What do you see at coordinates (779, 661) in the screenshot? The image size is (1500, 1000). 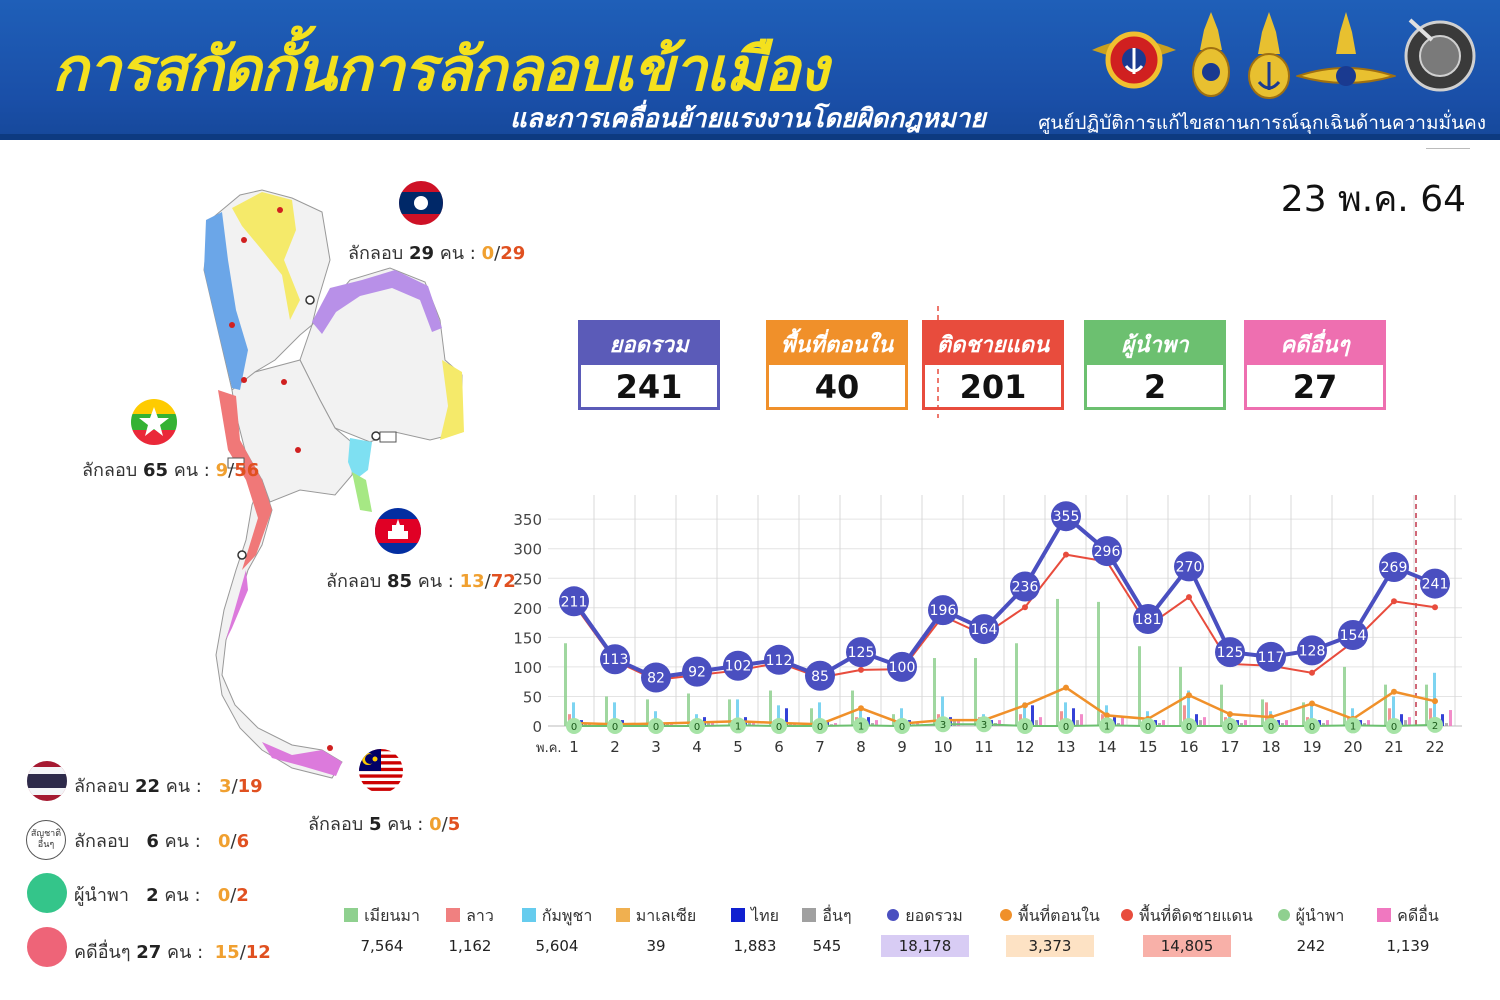 I see `data-label-total: 112` at bounding box center [779, 661].